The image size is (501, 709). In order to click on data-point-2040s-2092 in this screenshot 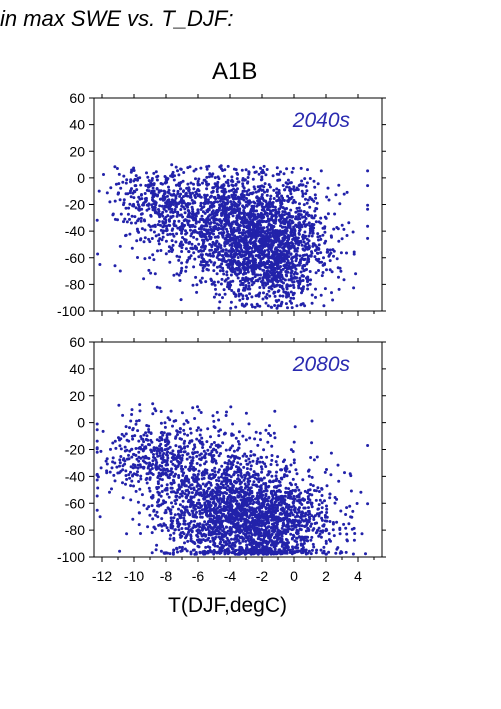, I will do `click(299, 233)`.